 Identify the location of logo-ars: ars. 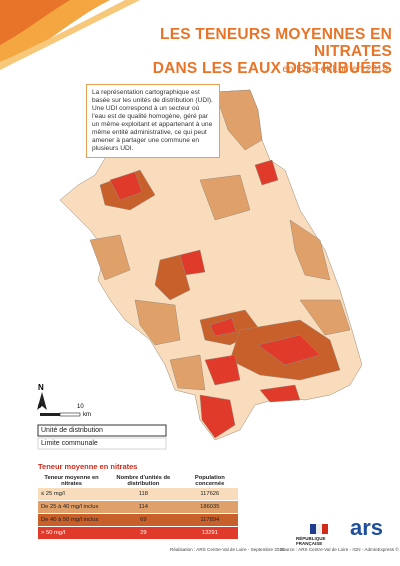
(367, 527).